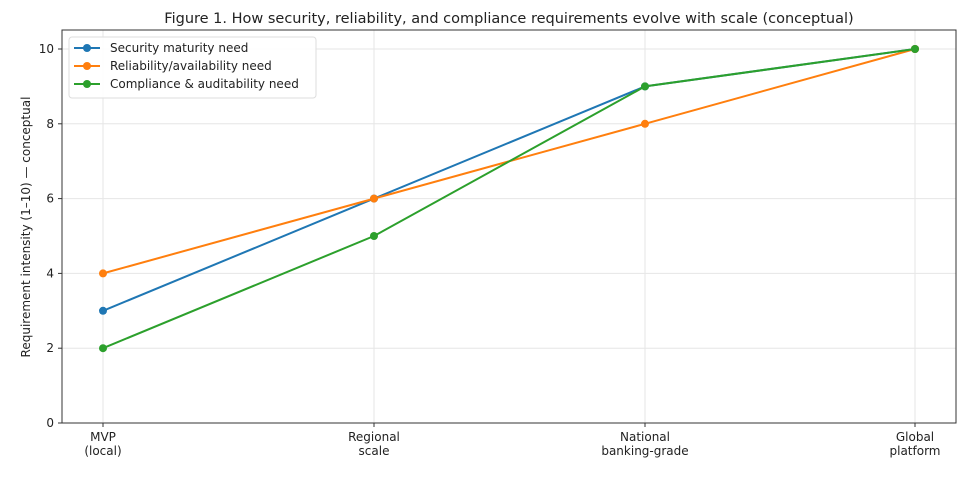 The image size is (975, 483). Describe the element at coordinates (103, 437) in the screenshot. I see `x-tick-label: MVP` at that location.